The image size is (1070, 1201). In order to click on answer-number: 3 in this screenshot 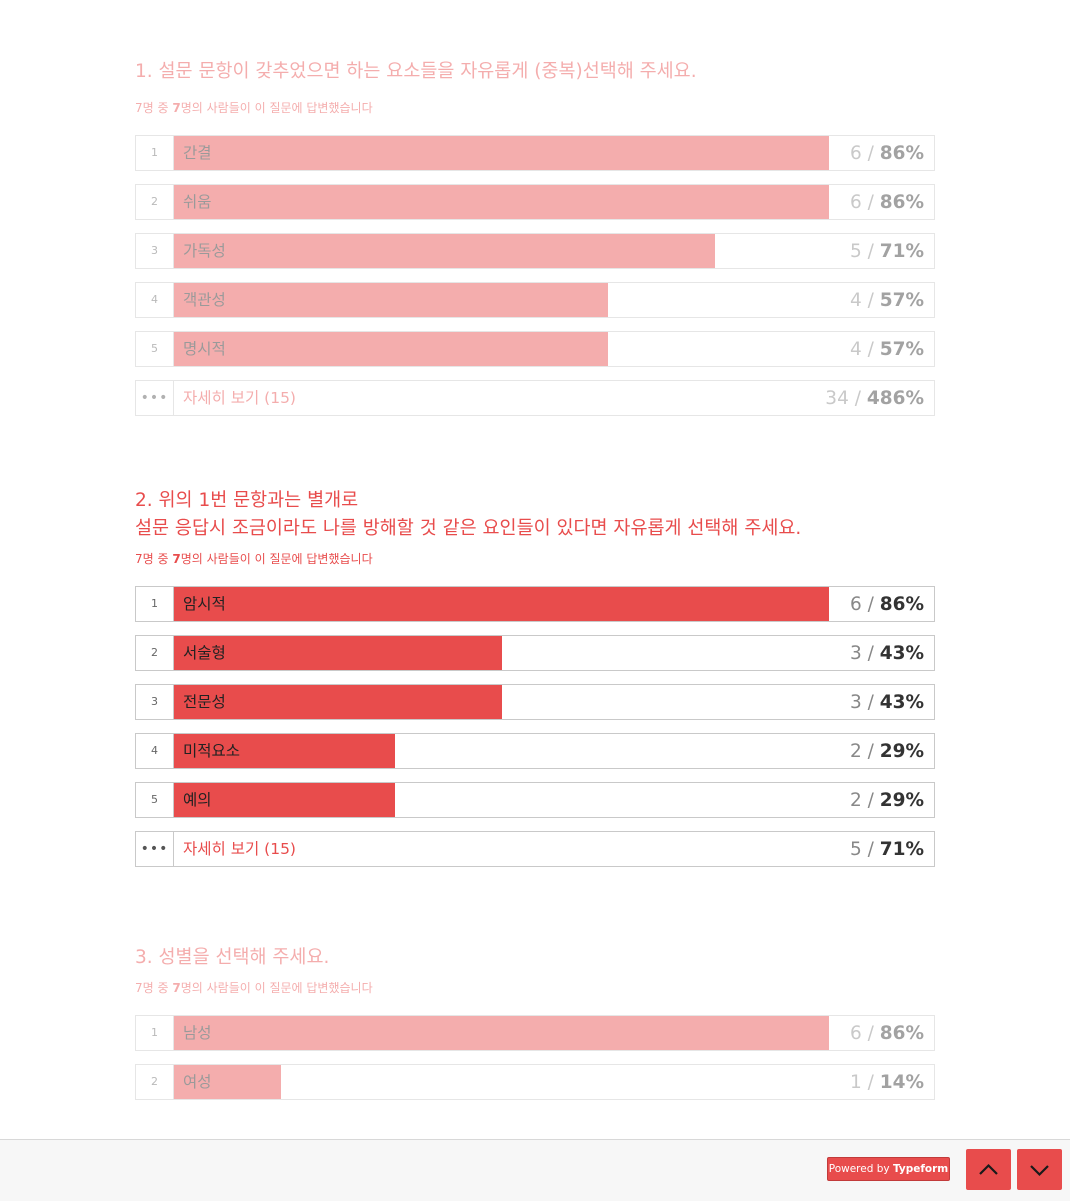, I will do `click(155, 251)`.